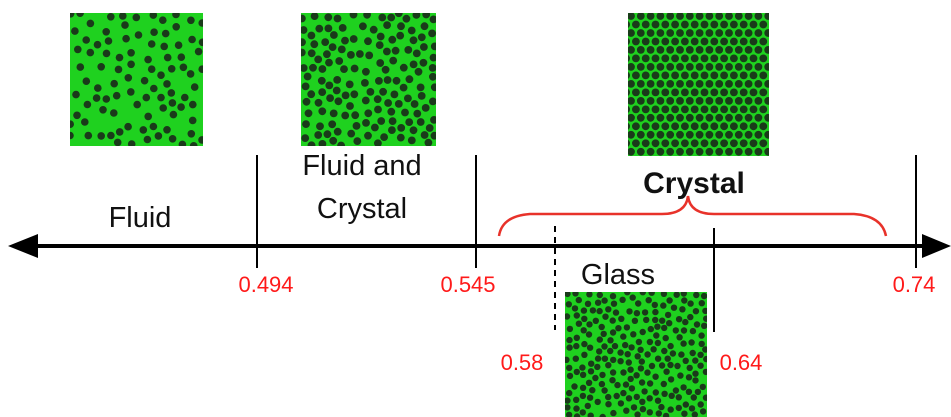 This screenshot has height=417, width=951. Describe the element at coordinates (522, 362) in the screenshot. I see `tick-label-058: 0.58` at that location.